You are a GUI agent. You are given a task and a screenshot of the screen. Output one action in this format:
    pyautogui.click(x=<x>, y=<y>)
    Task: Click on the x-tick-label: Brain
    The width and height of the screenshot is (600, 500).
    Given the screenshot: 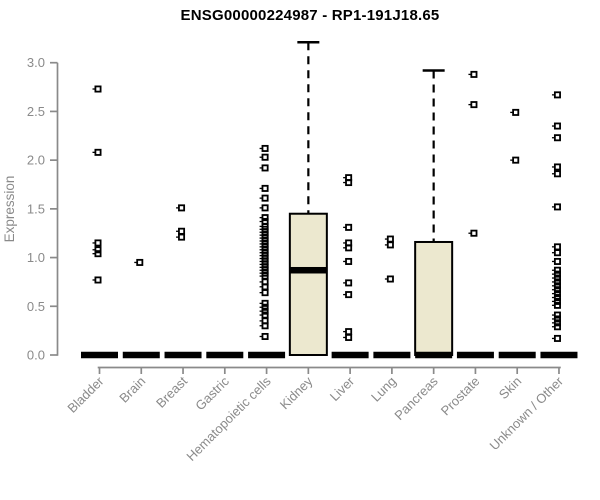 What is the action you would take?
    pyautogui.click(x=132, y=390)
    